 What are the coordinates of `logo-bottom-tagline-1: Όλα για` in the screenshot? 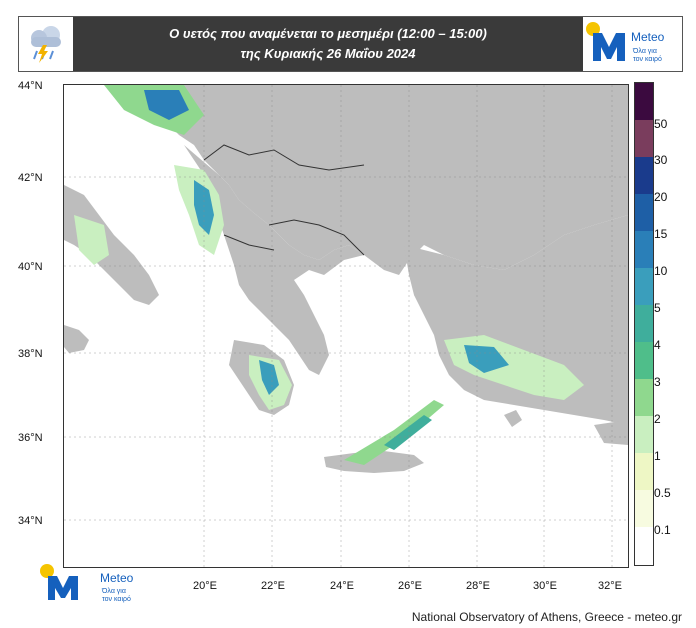 It's located at (113, 591).